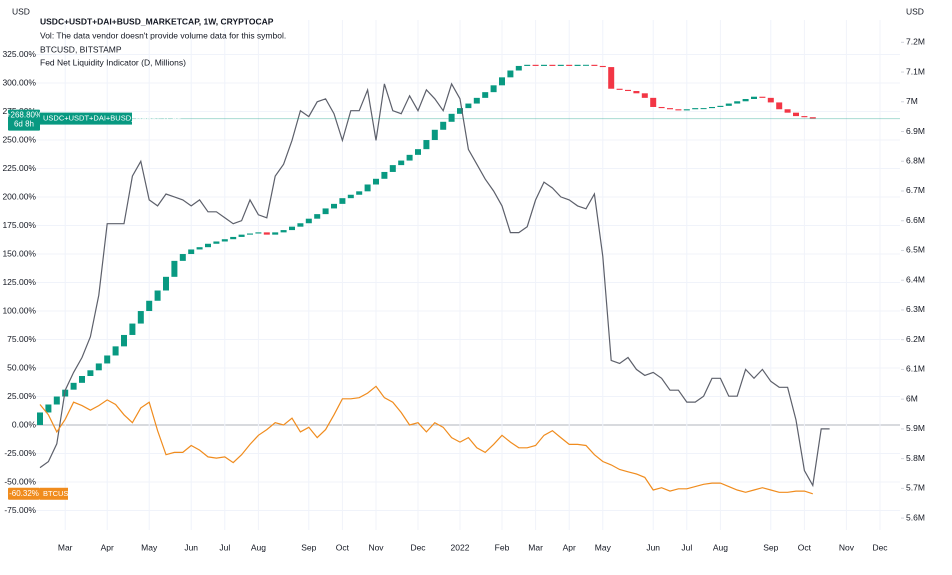 The image size is (952, 575). I want to click on y-tick-label: 175.00%, so click(19, 225).